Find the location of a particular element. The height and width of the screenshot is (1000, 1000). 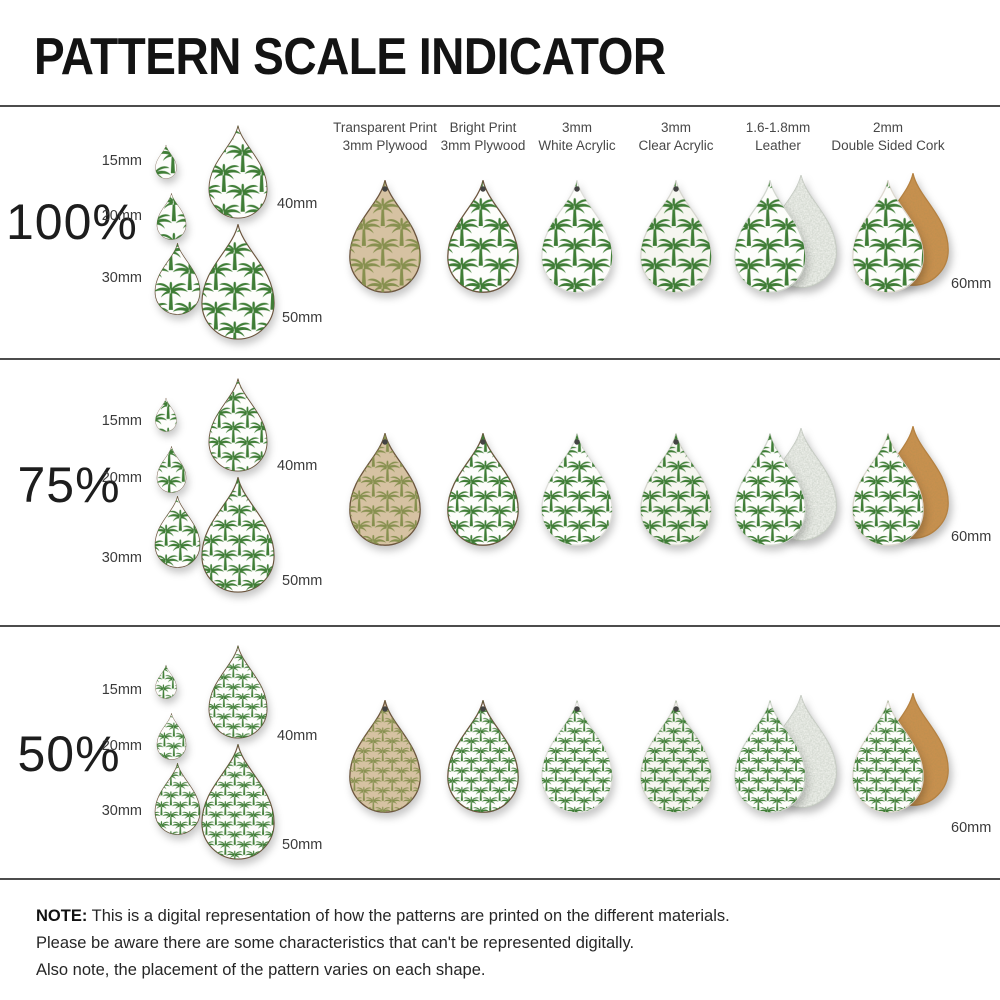

scale-percent-50: 50% is located at coordinates (69, 754).